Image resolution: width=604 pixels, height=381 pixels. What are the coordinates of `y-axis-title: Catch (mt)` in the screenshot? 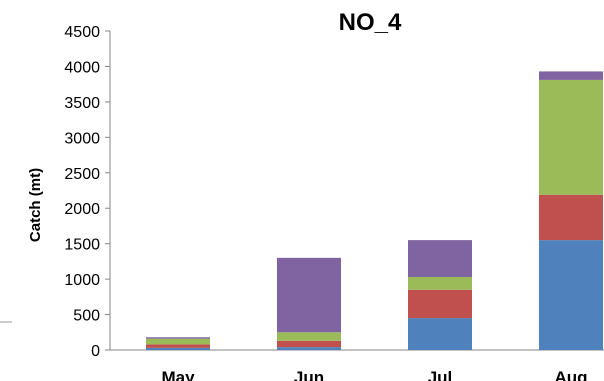 It's located at (35, 205).